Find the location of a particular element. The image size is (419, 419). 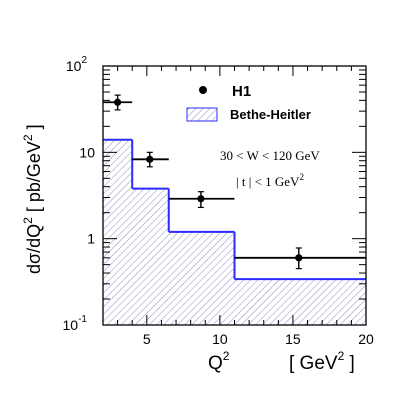

annotation-t-exp: 2 is located at coordinates (301, 177).